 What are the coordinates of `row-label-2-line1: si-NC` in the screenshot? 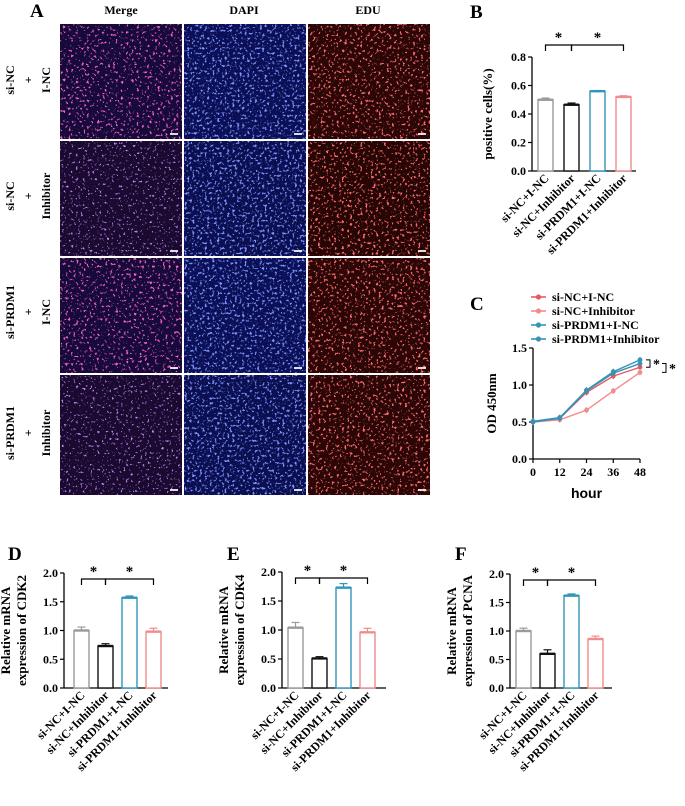 It's located at (10, 195).